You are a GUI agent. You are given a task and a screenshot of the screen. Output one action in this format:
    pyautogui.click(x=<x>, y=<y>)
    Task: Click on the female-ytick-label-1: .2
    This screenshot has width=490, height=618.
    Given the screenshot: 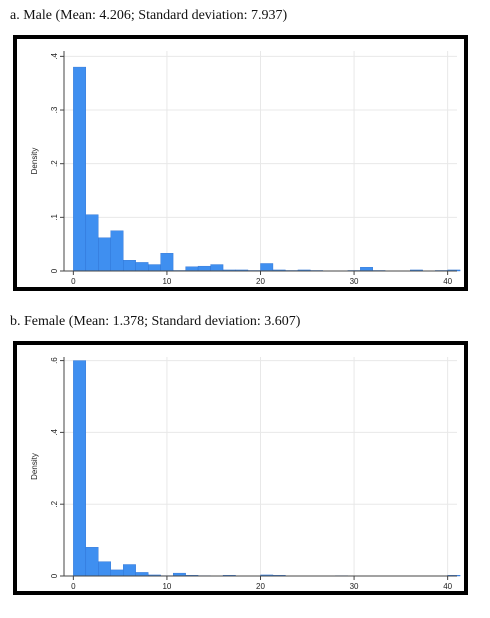 What is the action you would take?
    pyautogui.click(x=54, y=503)
    